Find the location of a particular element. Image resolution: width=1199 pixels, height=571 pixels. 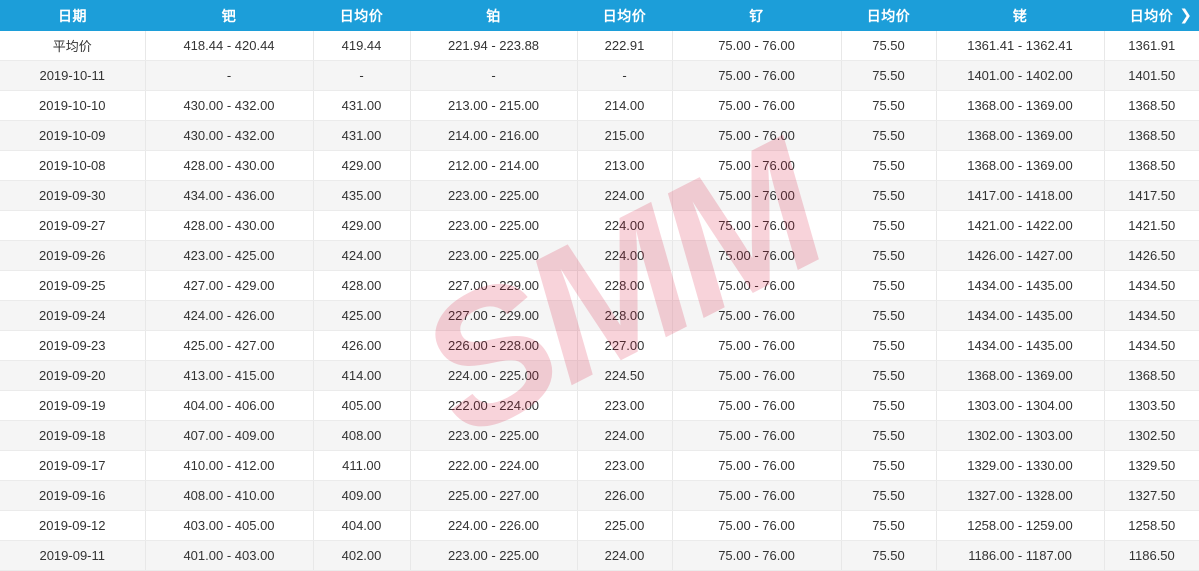

table-cell: 213.00 - 215.00 is located at coordinates (494, 105).